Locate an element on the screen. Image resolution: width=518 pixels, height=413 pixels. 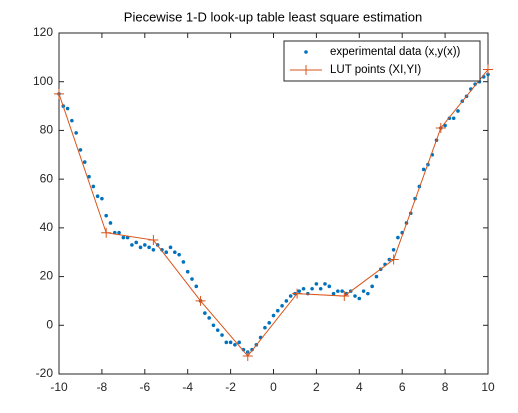
legend-label: LUT points (XI,YI) is located at coordinates (375, 70).